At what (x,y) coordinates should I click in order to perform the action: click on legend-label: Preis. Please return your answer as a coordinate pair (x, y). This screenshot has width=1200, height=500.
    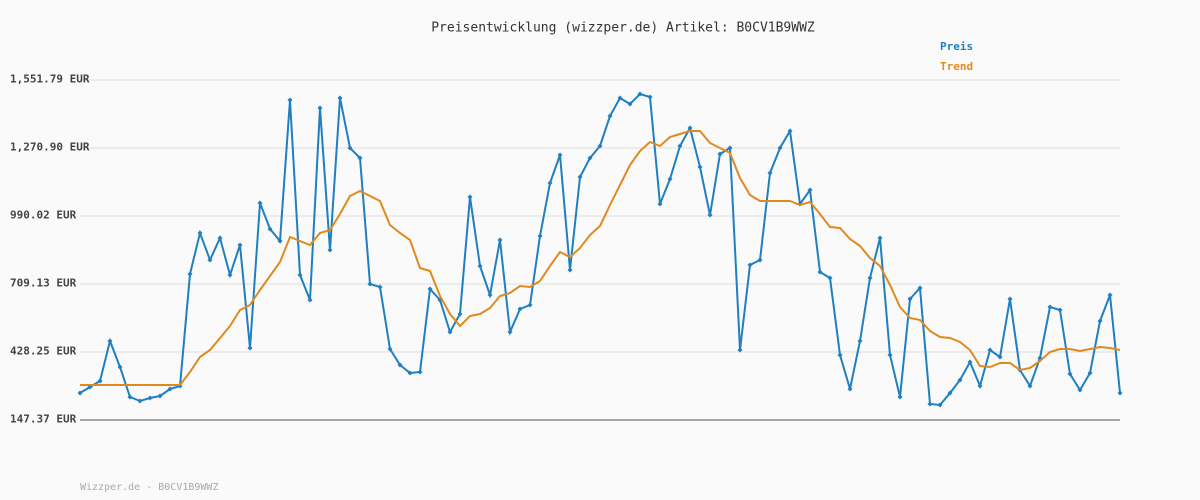
    Looking at the image, I should click on (956, 46).